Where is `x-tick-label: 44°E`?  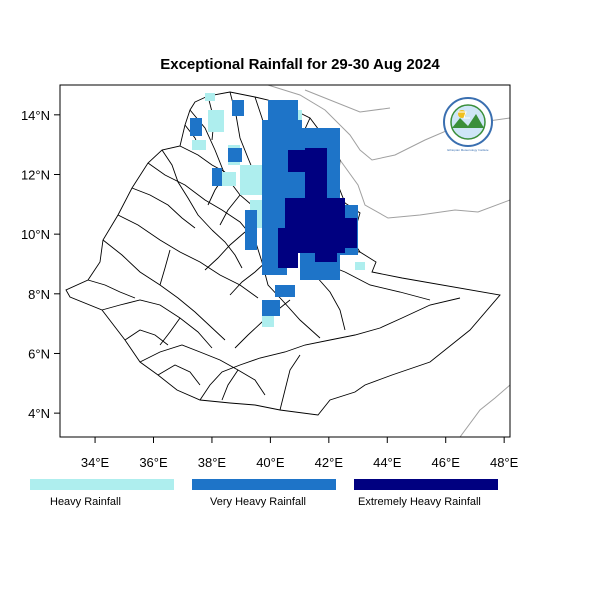
x-tick-label: 44°E is located at coordinates (387, 462).